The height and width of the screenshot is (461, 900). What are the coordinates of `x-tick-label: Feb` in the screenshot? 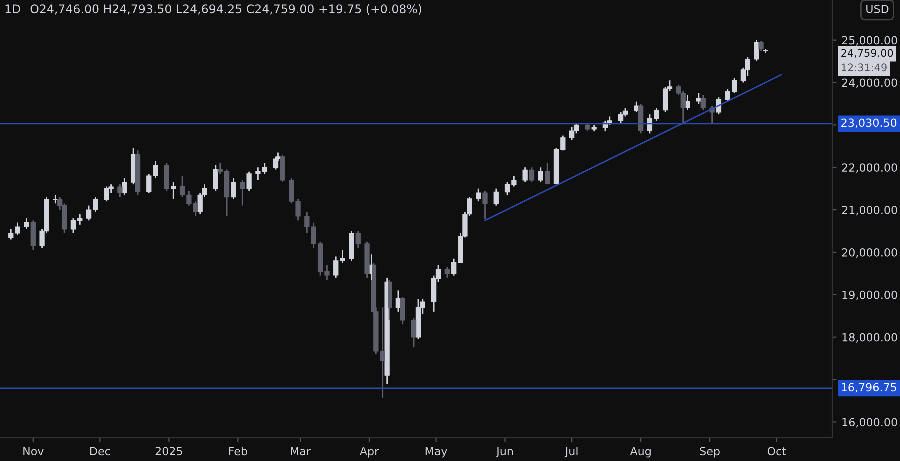 It's located at (238, 451).